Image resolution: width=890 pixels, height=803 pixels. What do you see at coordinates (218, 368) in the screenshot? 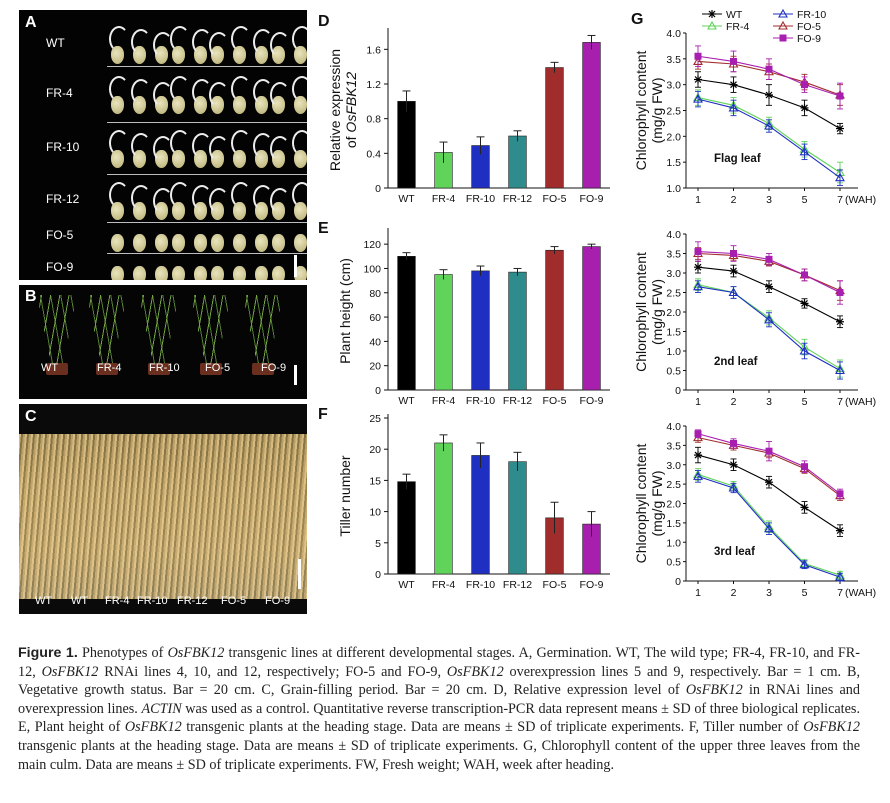
I see `plant-label: FO-5` at bounding box center [218, 368].